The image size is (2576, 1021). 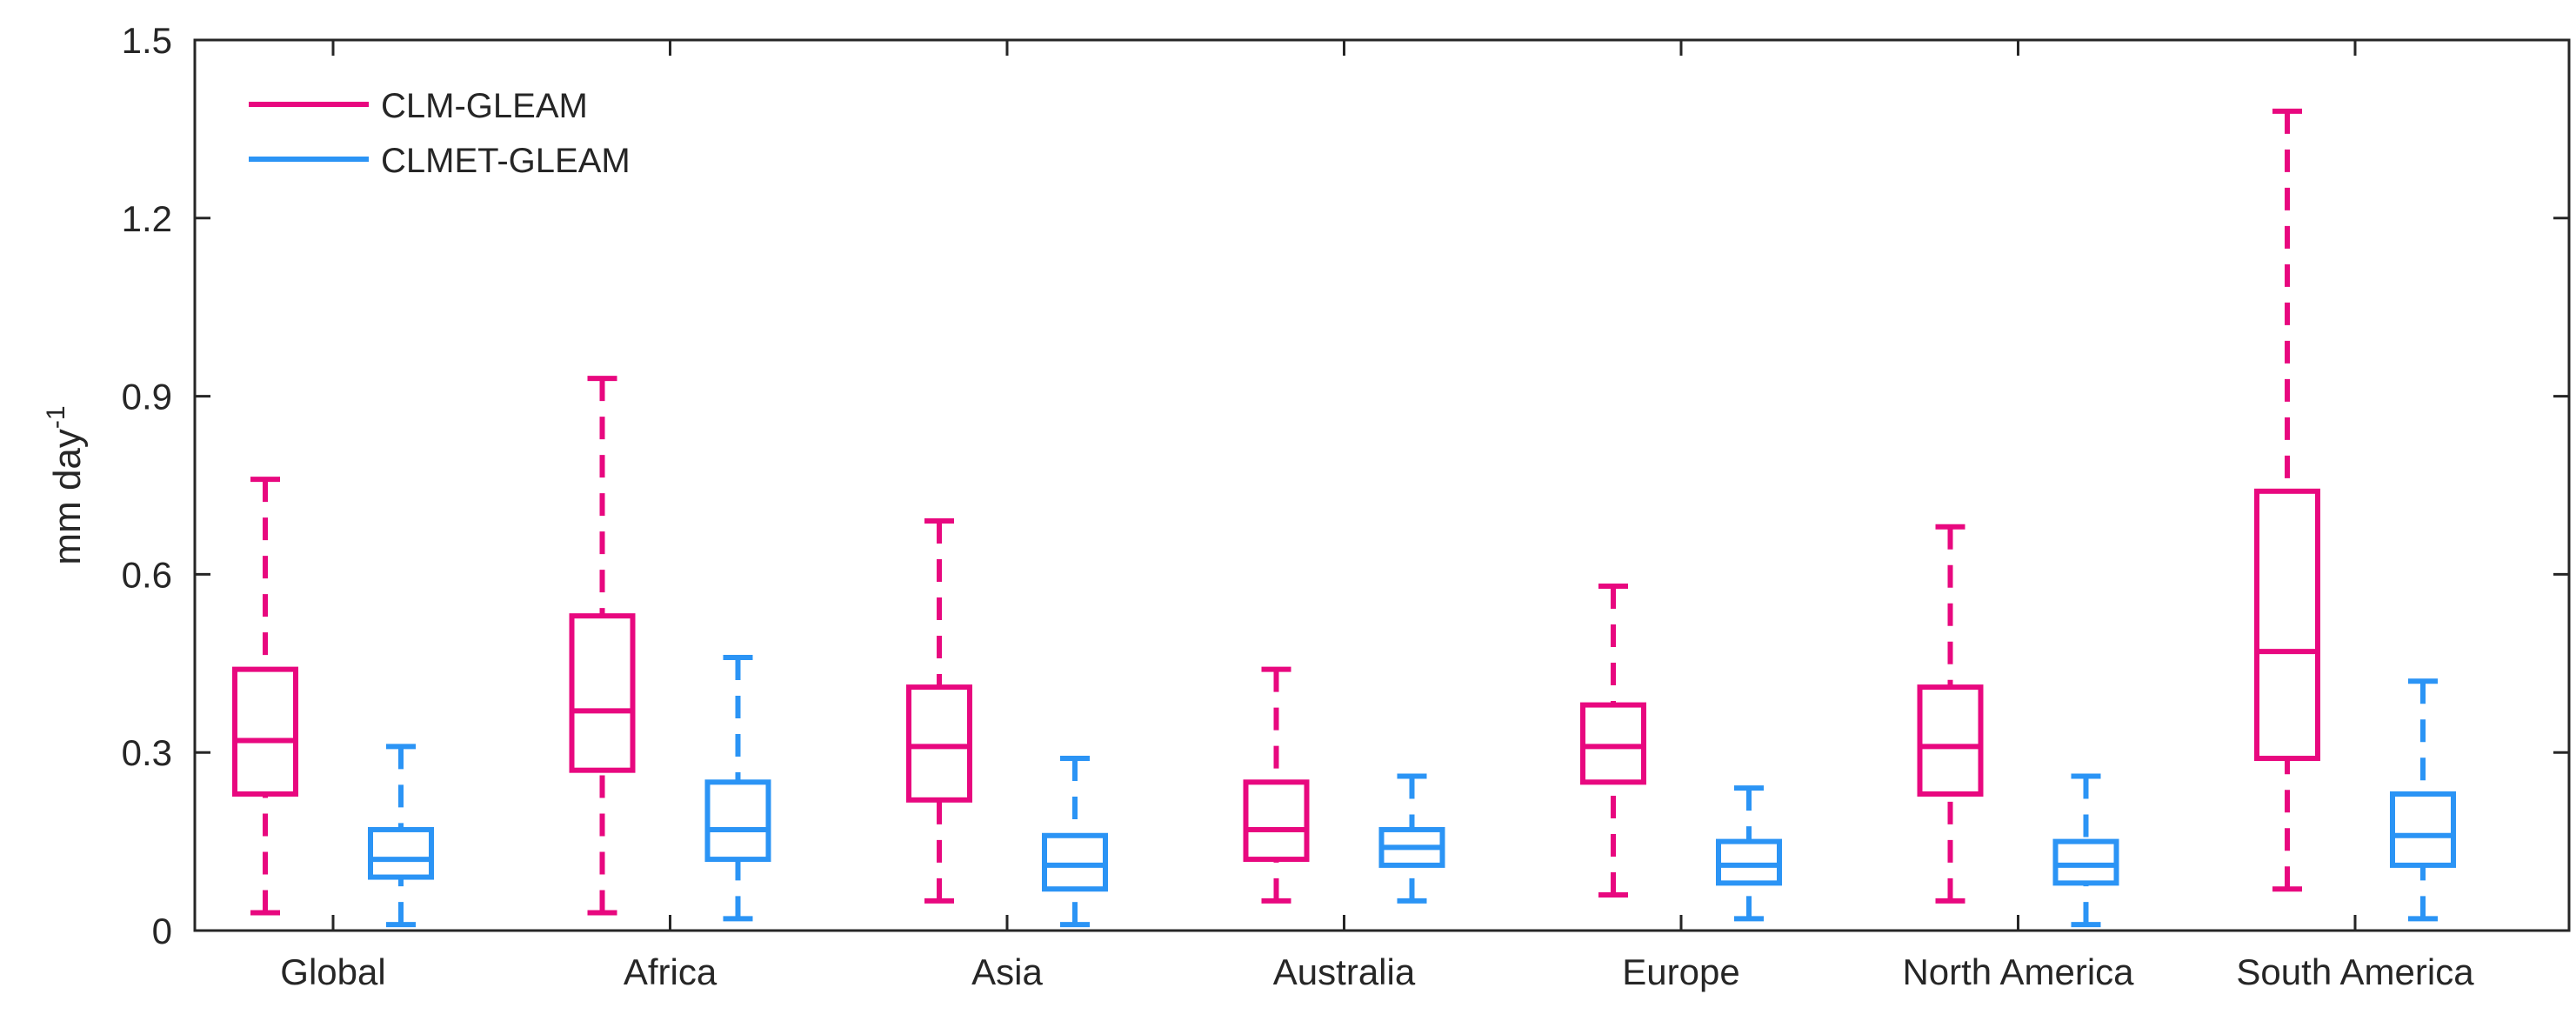 I want to click on legend: CLM-GLEAM CLMET-GLEAM, so click(x=440, y=133).